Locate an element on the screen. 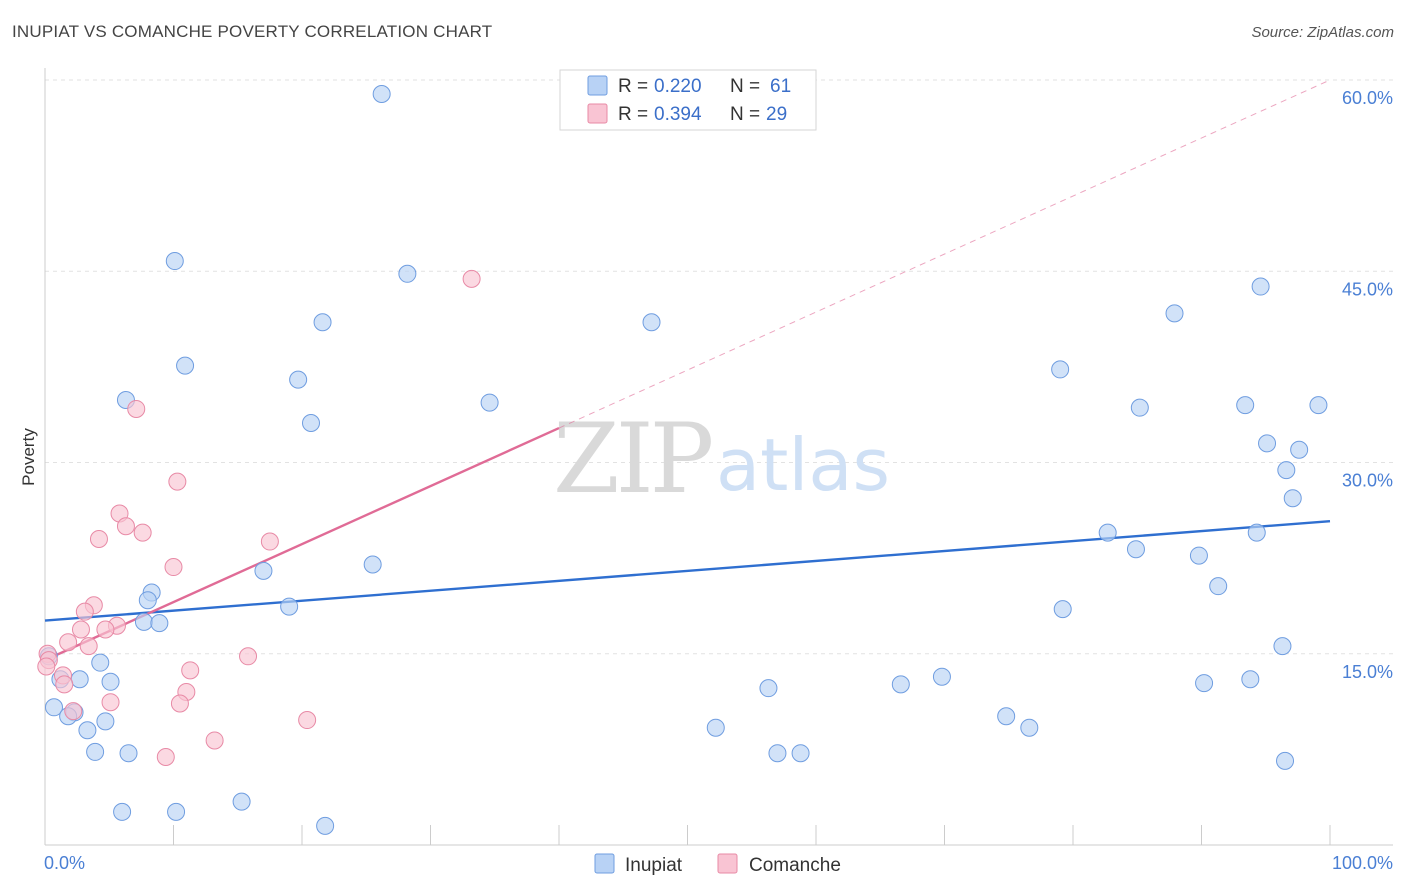 This screenshot has height=892, width=1406. legend-n-value-comanche: 29 is located at coordinates (776, 114).